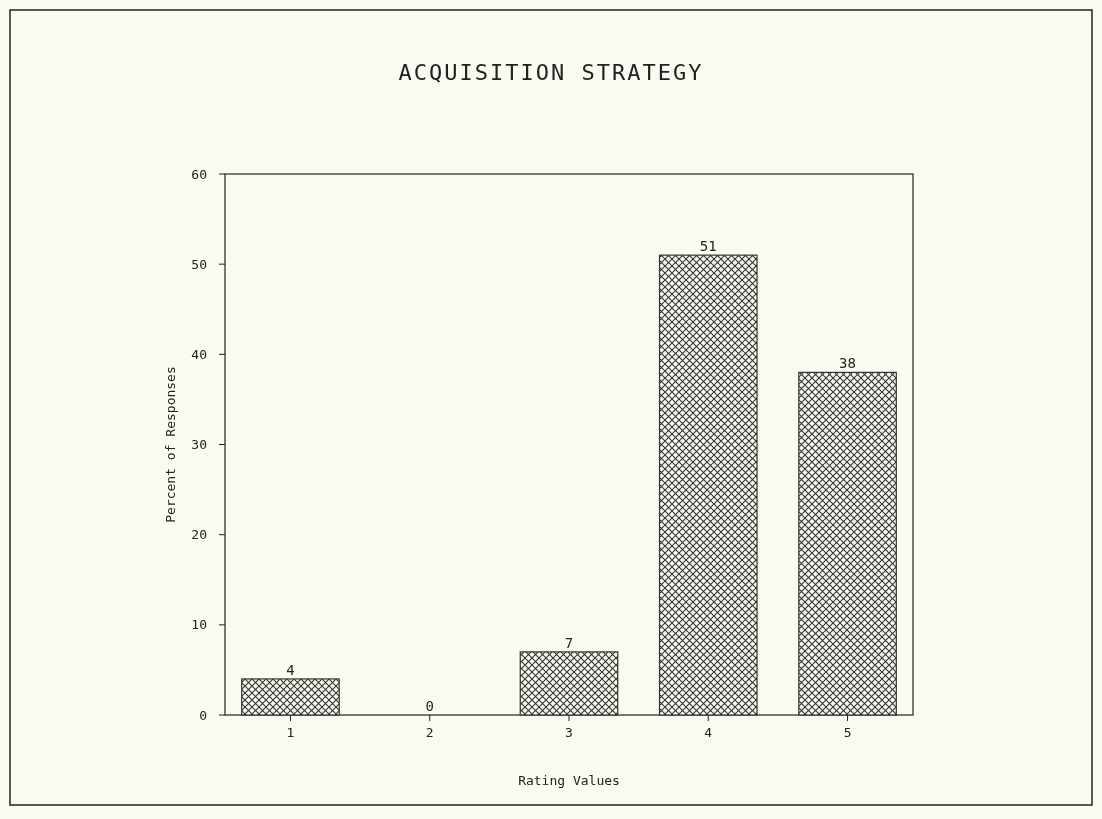 The image size is (1102, 819). I want to click on y-tick-label: 40, so click(199, 354).